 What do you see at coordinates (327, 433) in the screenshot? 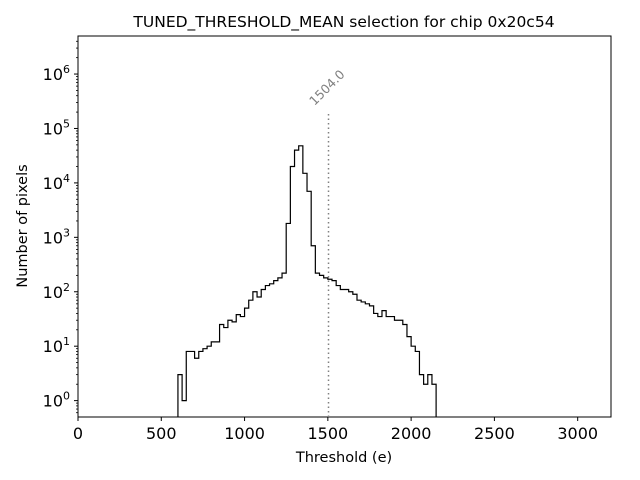
I see `x-tick-label: 1500` at bounding box center [327, 433].